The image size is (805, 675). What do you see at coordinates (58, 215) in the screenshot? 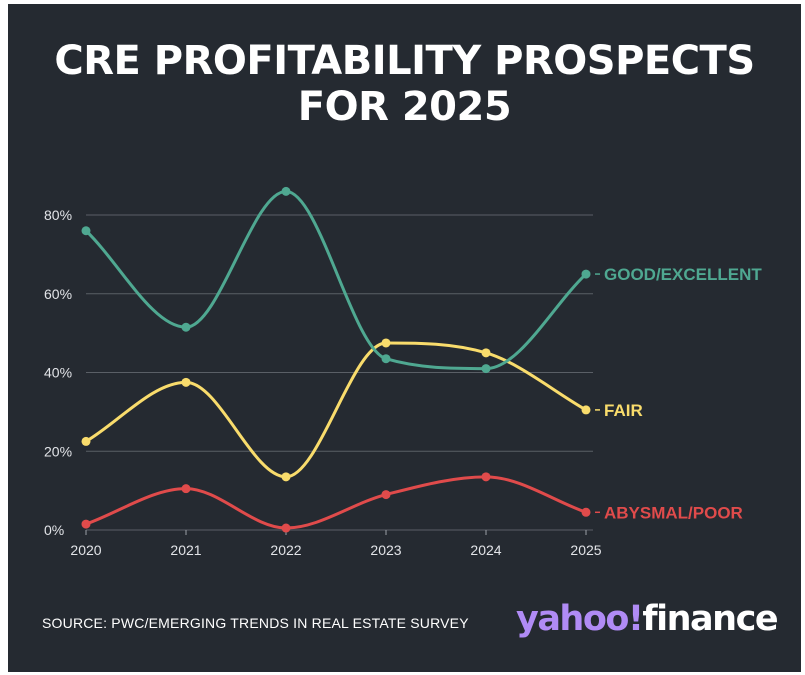
I see `y-tick-label: 80%` at bounding box center [58, 215].